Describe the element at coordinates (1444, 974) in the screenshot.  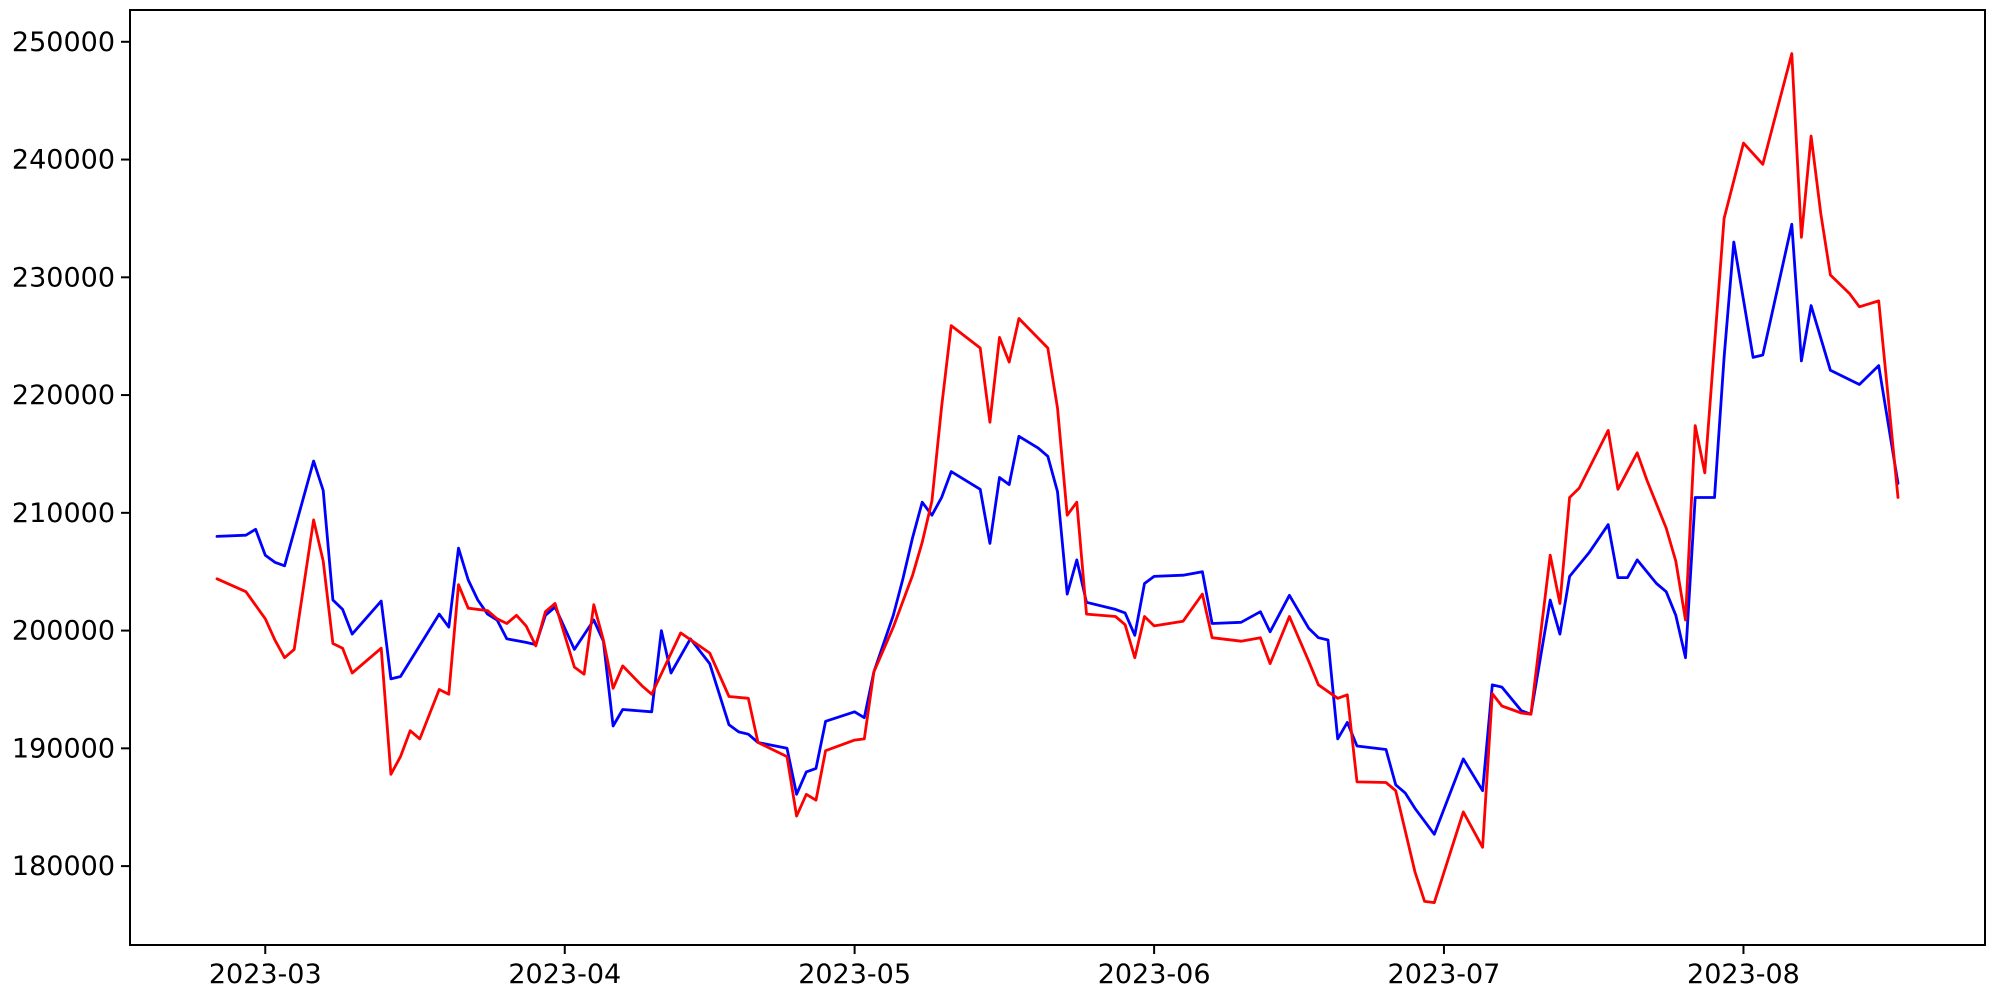
I see `x-tick-label: 2023-07` at that location.